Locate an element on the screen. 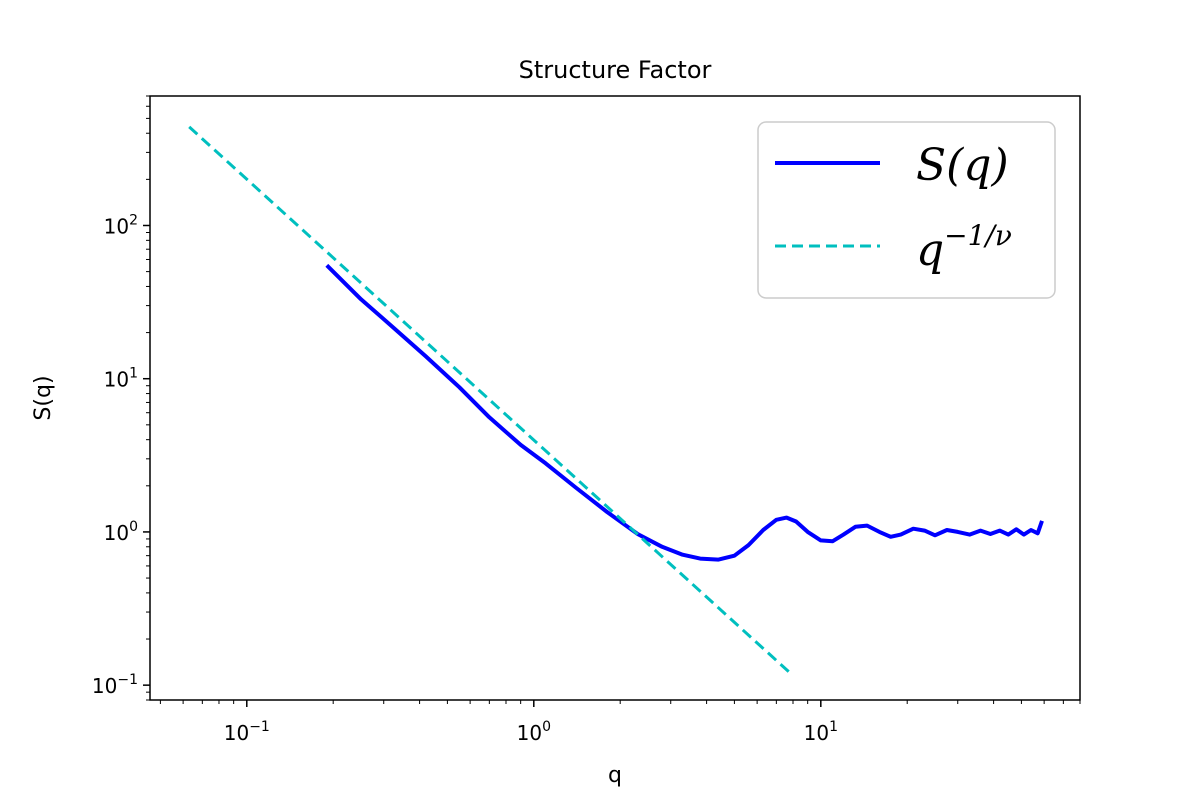 The width and height of the screenshot is (1200, 800). y-tick-label-10-1: 10¹ is located at coordinates (121, 379).